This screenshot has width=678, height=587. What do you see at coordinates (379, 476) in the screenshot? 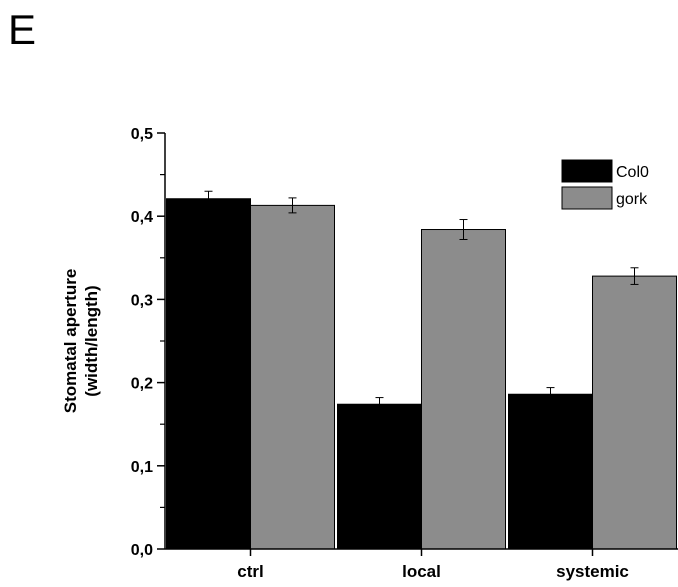
I see `bar-col0-local` at bounding box center [379, 476].